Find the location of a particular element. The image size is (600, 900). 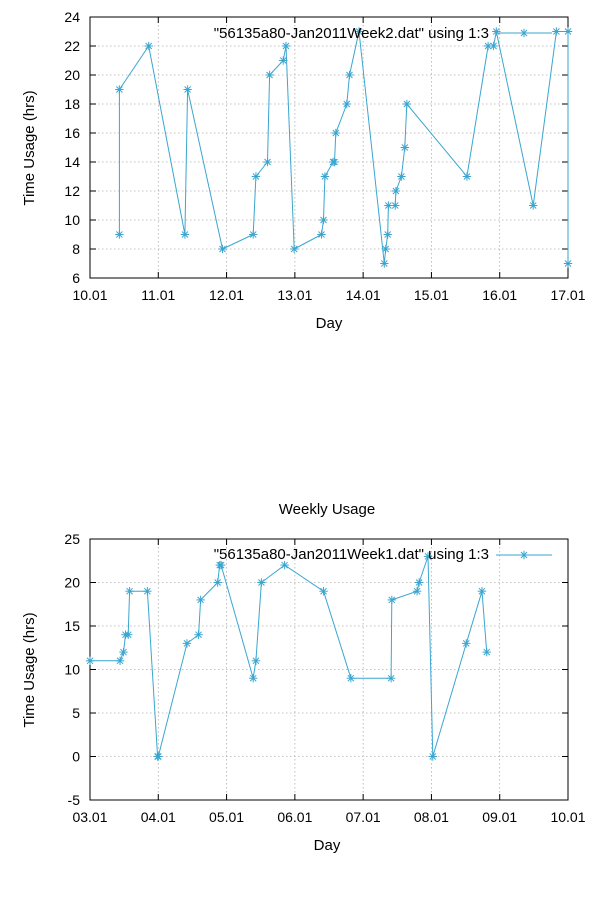

x-tick-label: 03.01 is located at coordinates (89, 817).